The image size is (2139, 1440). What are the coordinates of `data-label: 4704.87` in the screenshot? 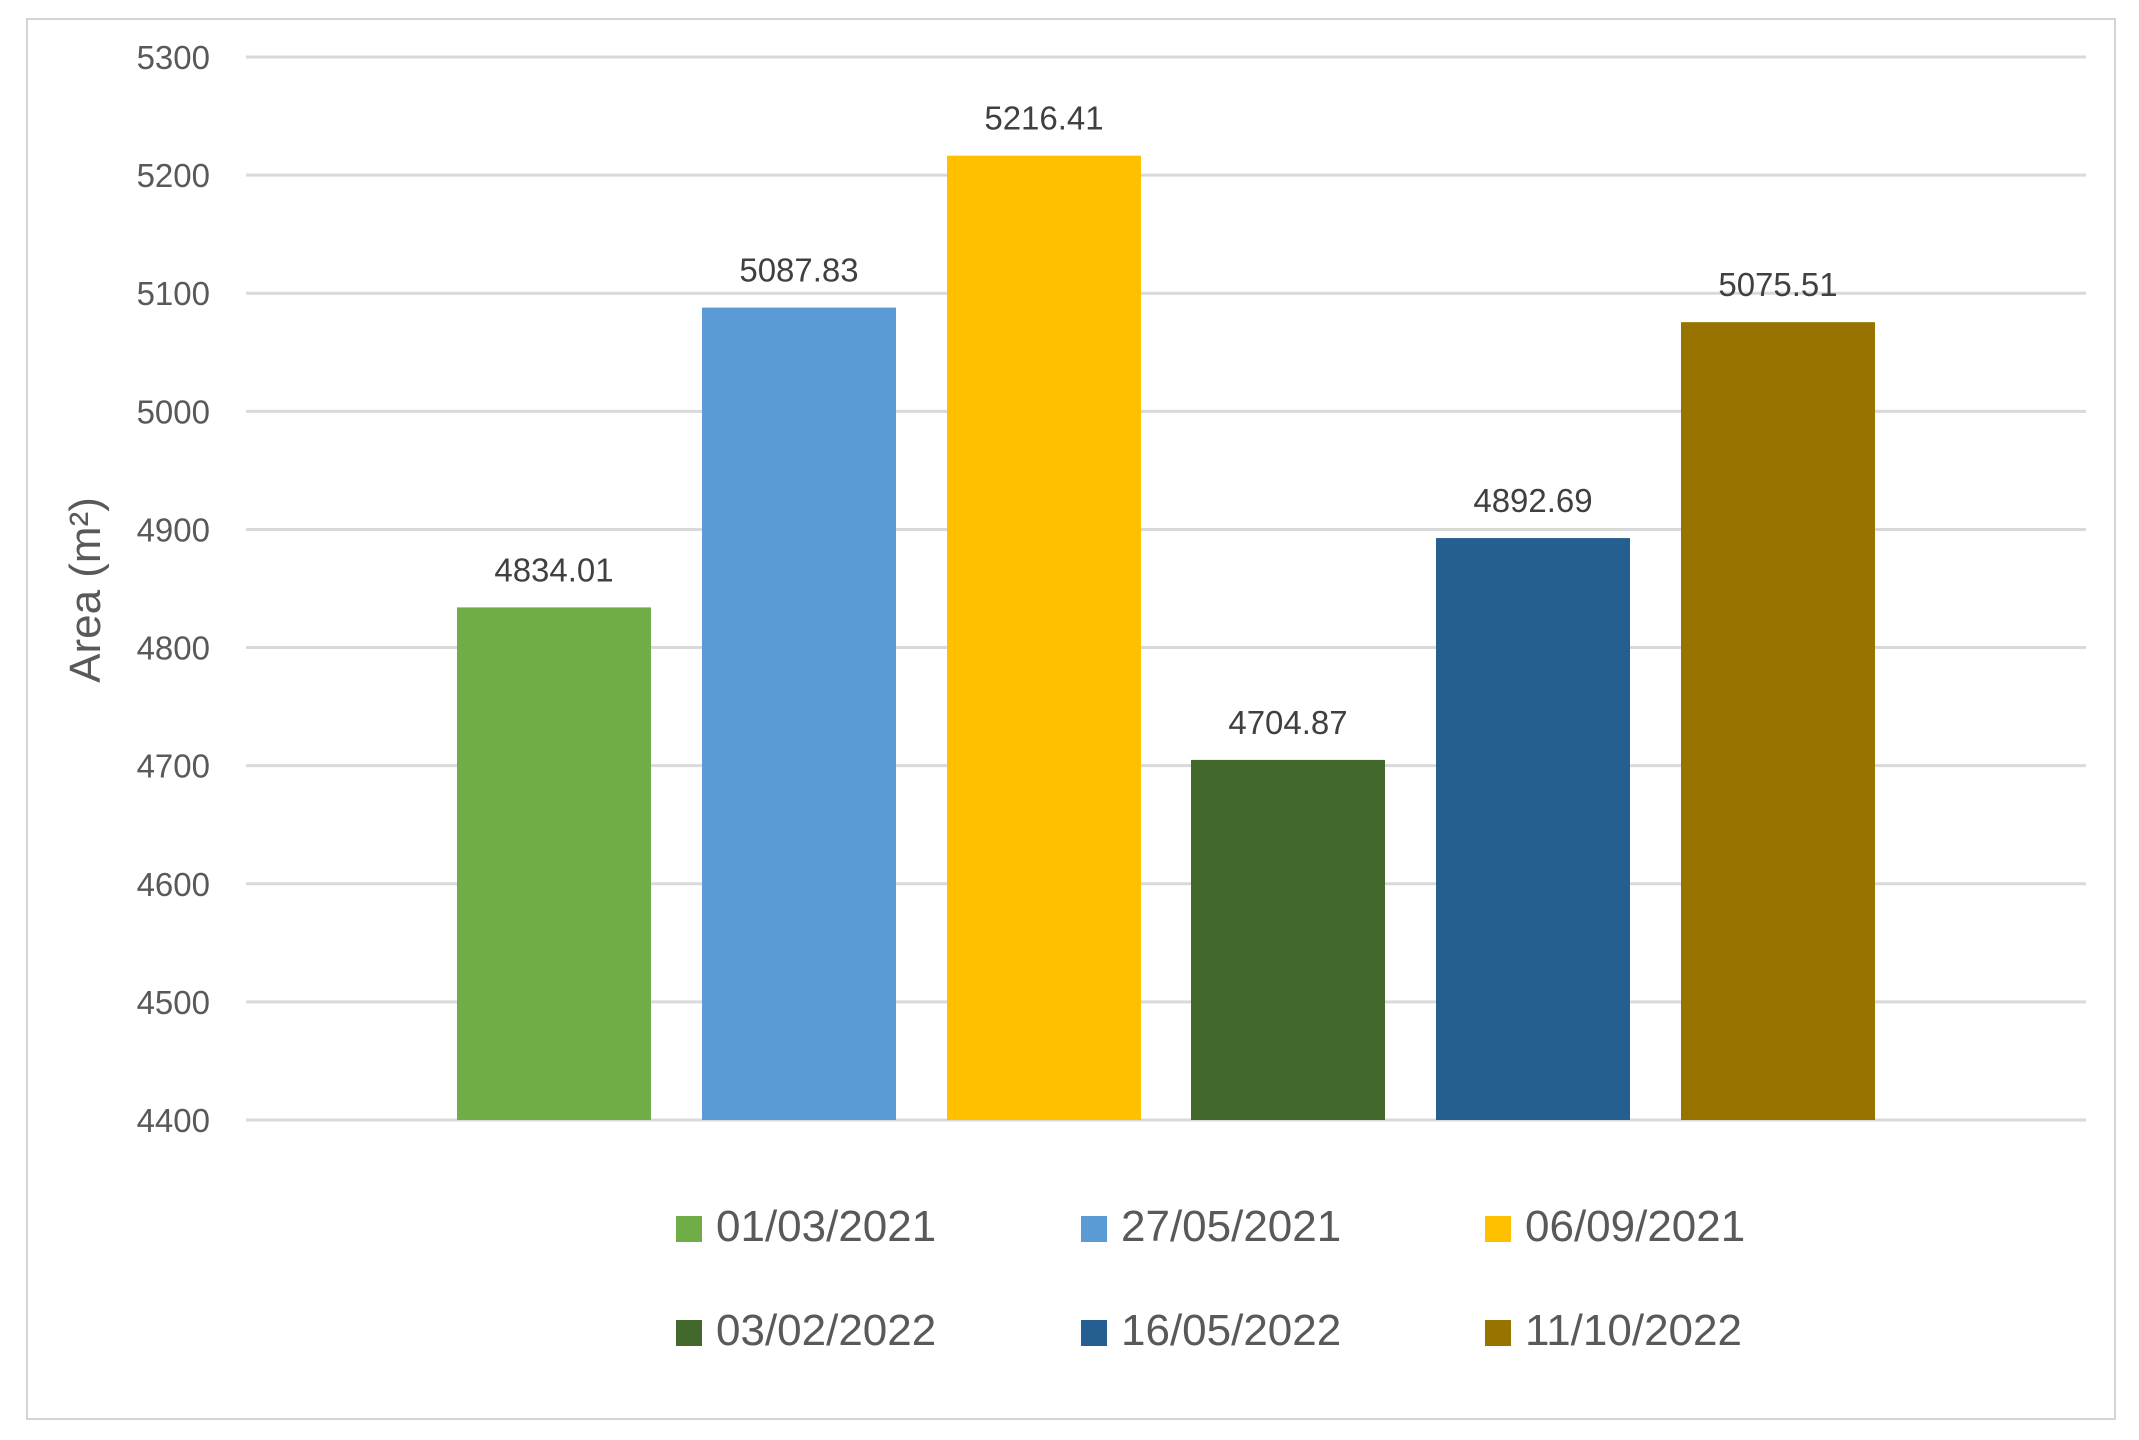 It's located at (1287, 722).